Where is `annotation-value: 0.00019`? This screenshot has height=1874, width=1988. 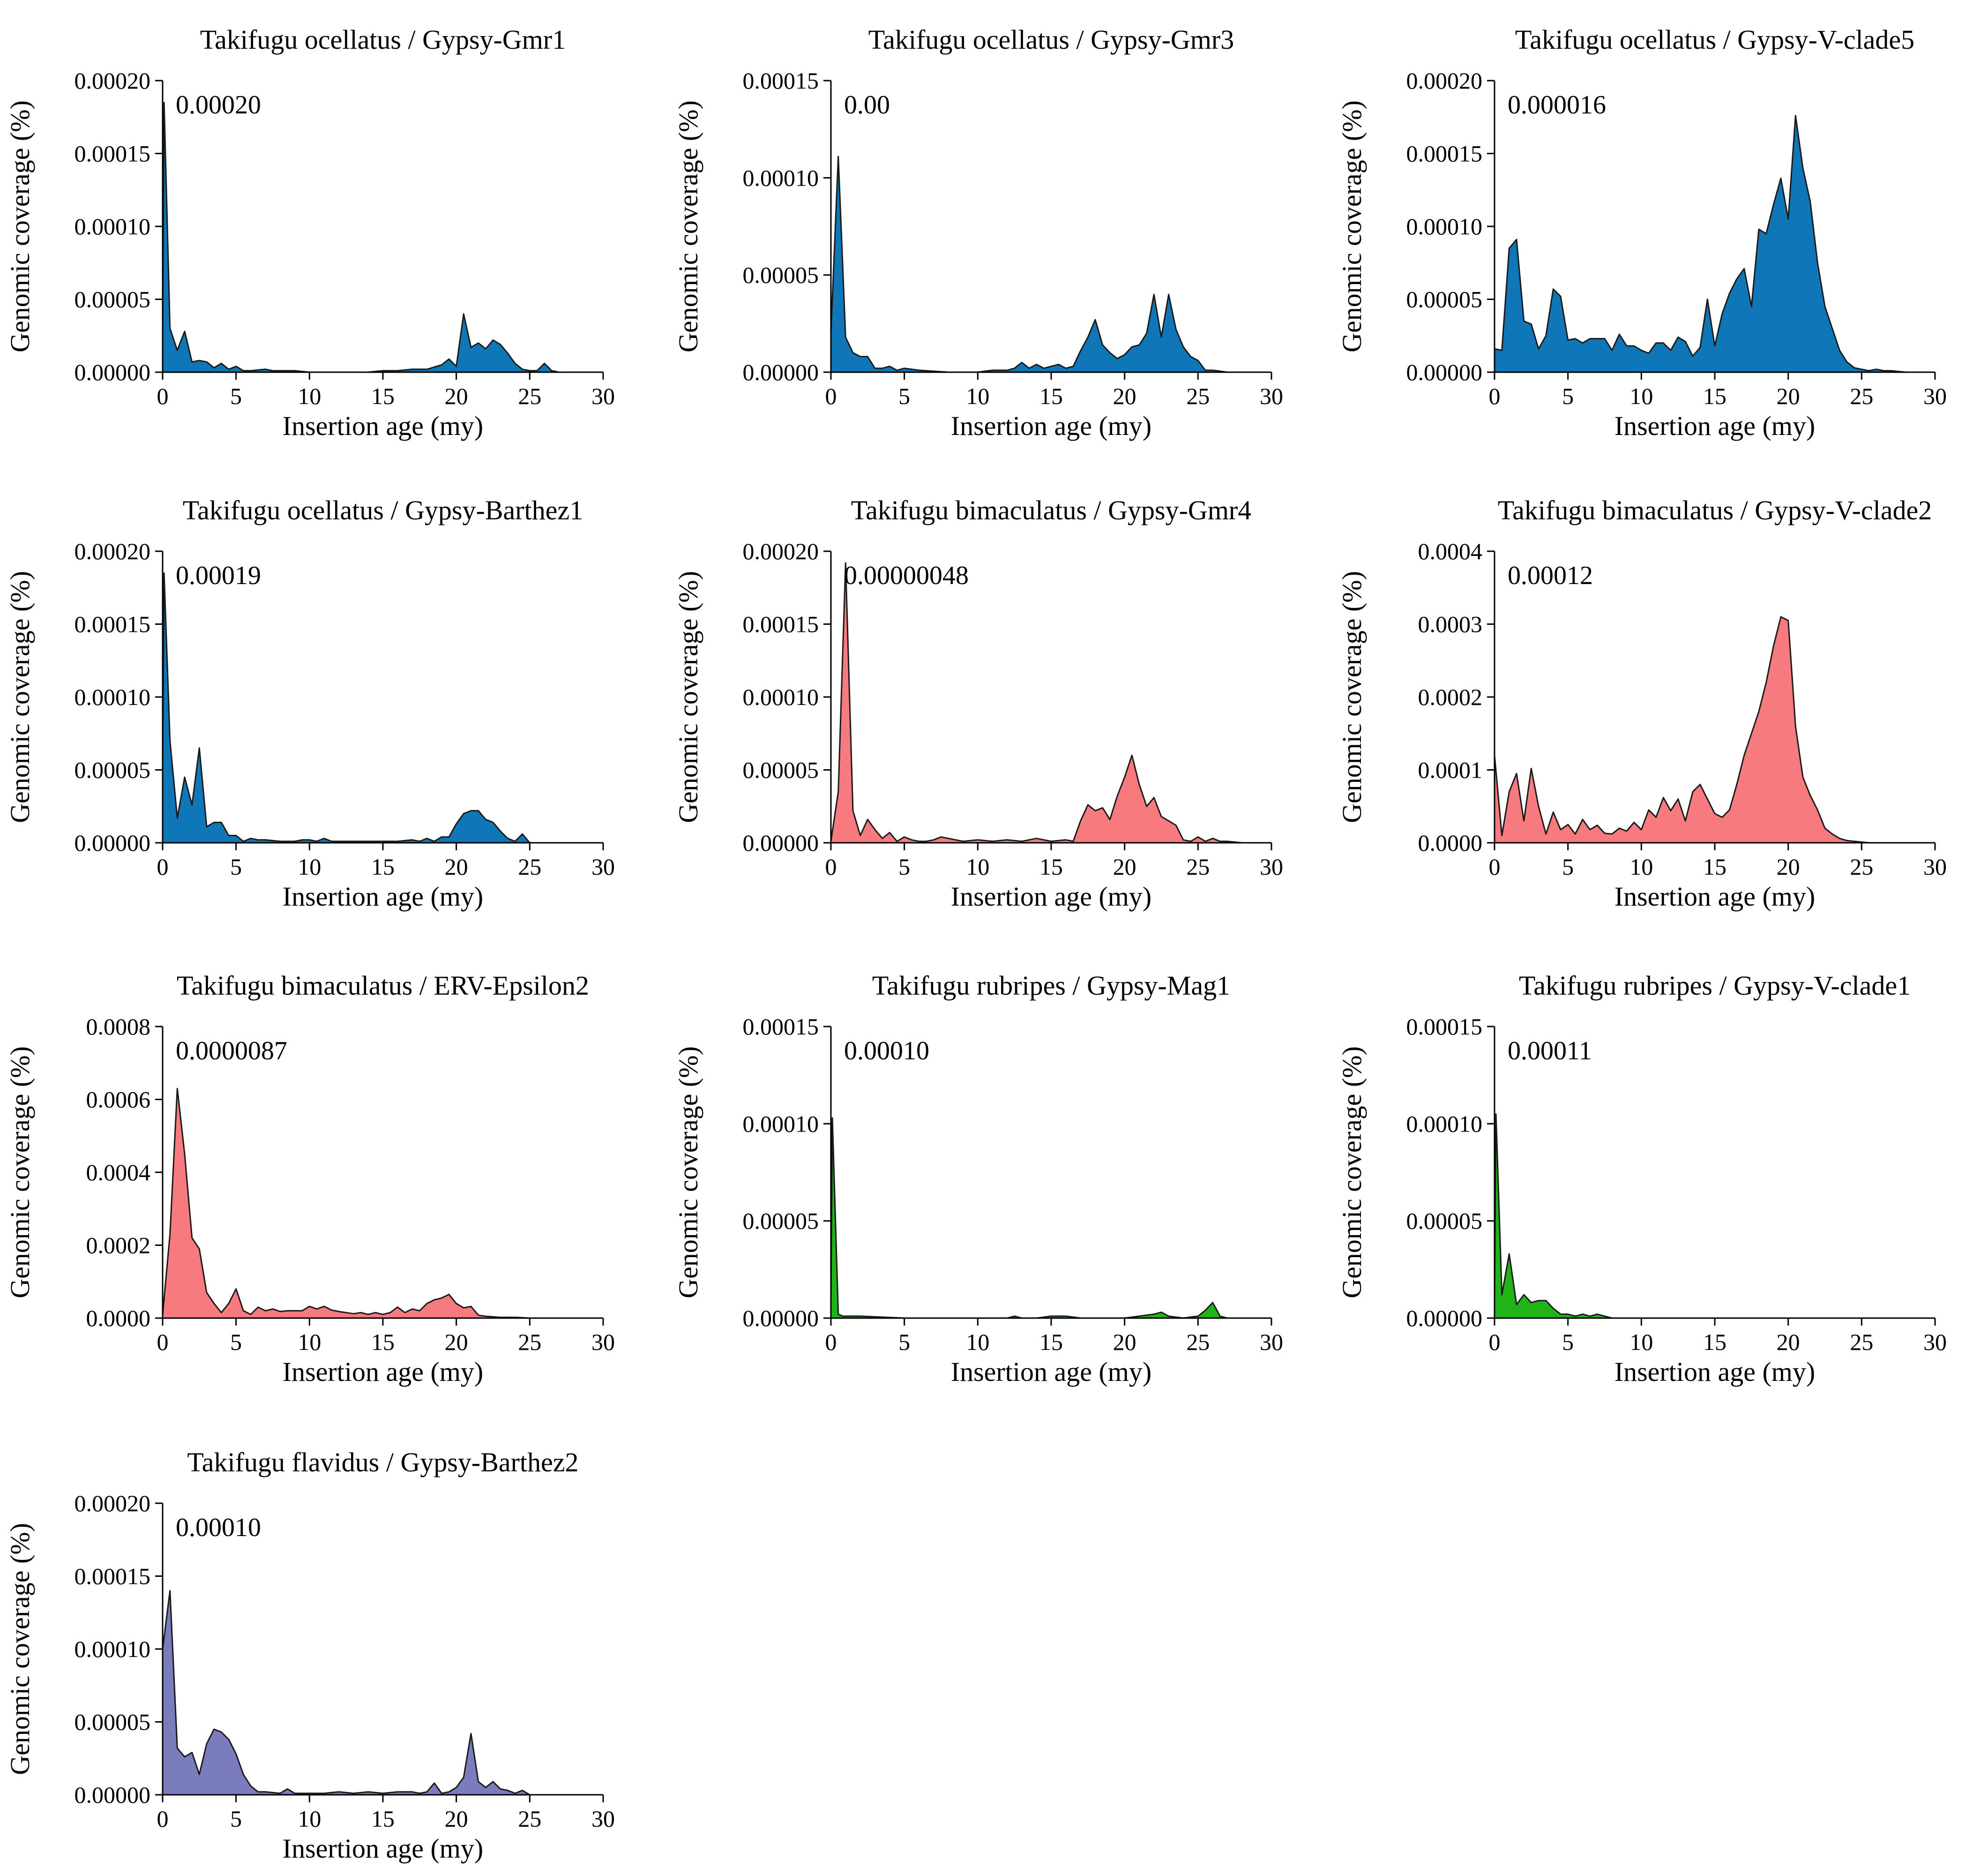
annotation-value: 0.00019 is located at coordinates (218, 575).